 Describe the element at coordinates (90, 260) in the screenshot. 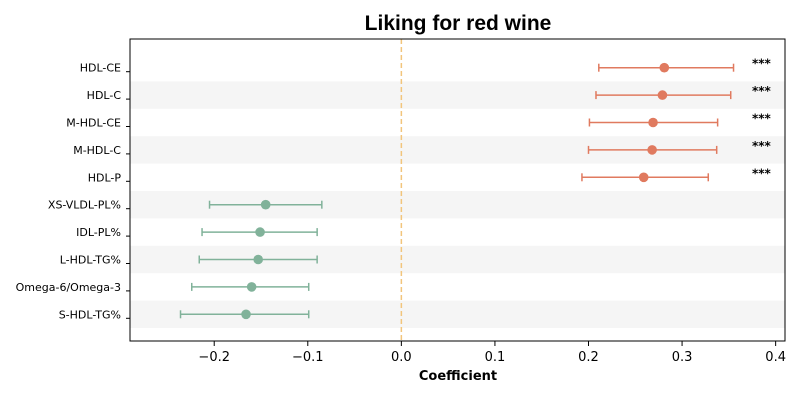

I see `y-tick-label: L-HDL-TG%` at that location.